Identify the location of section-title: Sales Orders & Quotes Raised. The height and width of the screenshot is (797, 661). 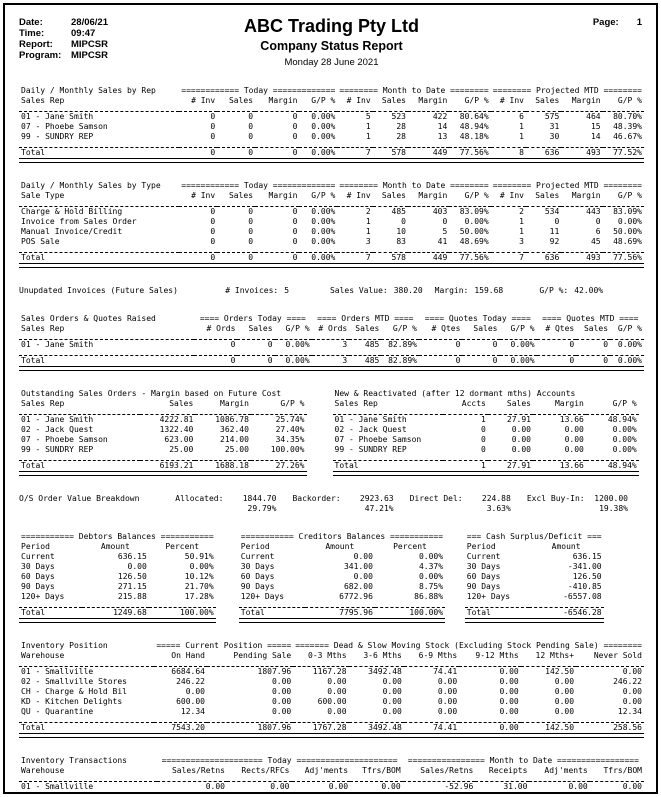
(88, 318).